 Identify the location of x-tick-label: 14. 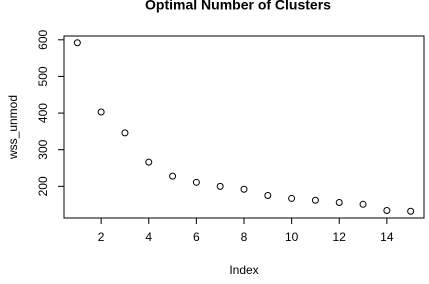
(387, 237).